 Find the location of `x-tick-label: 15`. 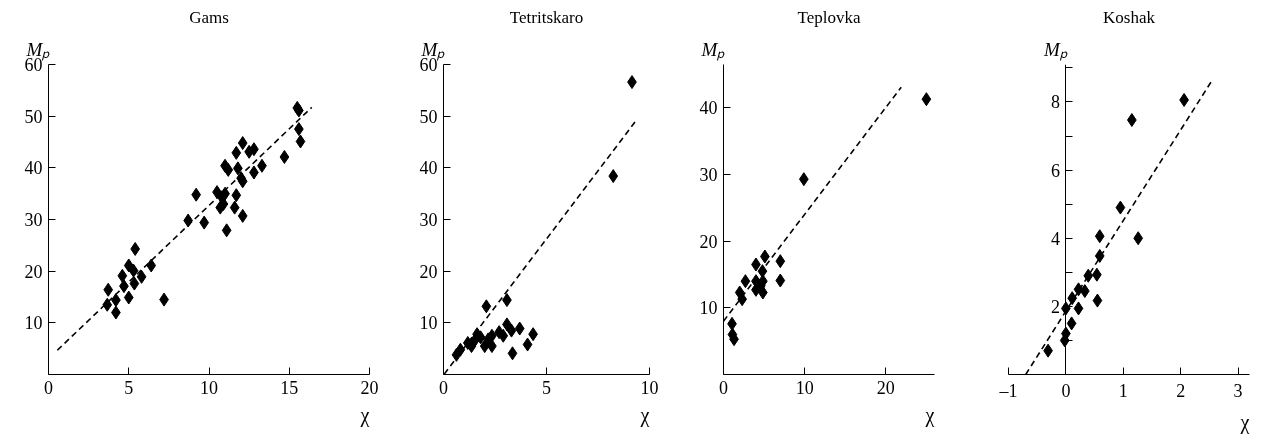

x-tick-label: 15 is located at coordinates (289, 387).